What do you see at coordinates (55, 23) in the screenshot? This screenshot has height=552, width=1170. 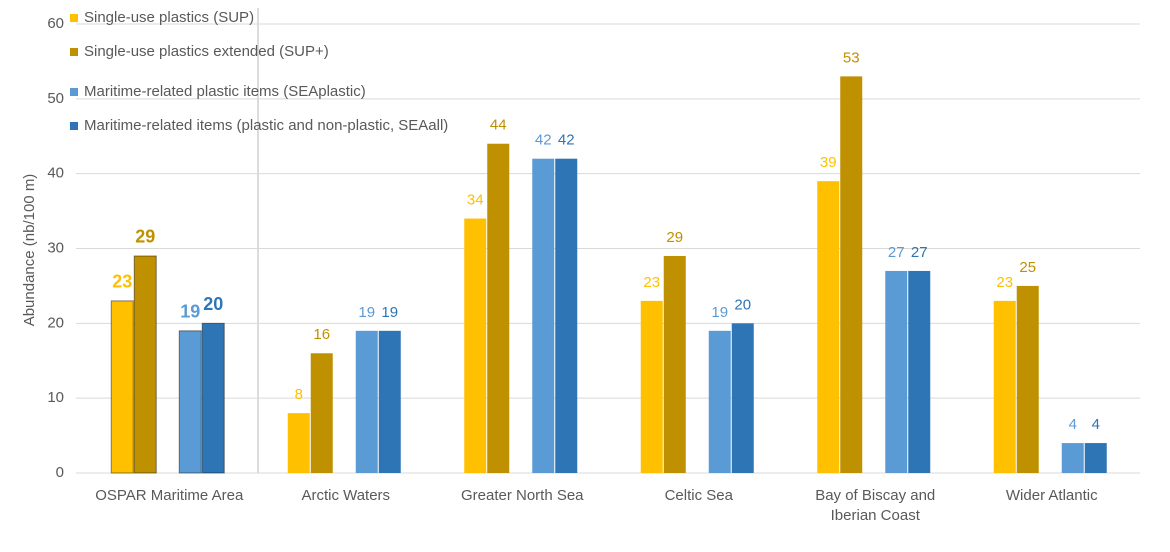 I see `y-tick-label: 60` at bounding box center [55, 23].